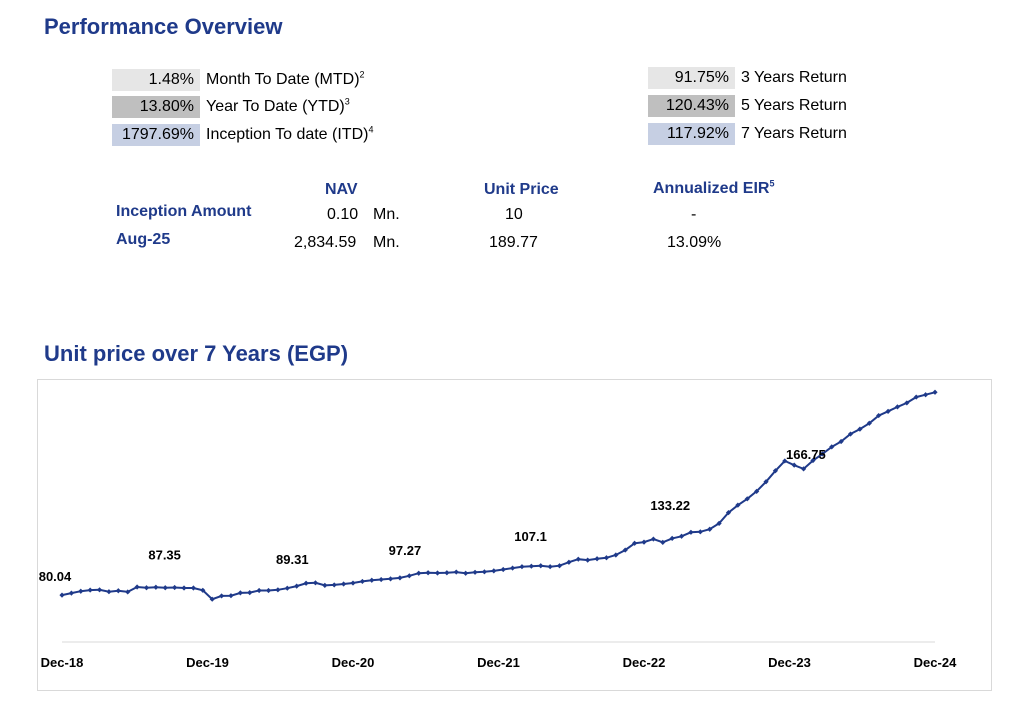 This screenshot has width=1023, height=708. What do you see at coordinates (353, 662) in the screenshot?
I see `x-tick-label: Dec-20` at bounding box center [353, 662].